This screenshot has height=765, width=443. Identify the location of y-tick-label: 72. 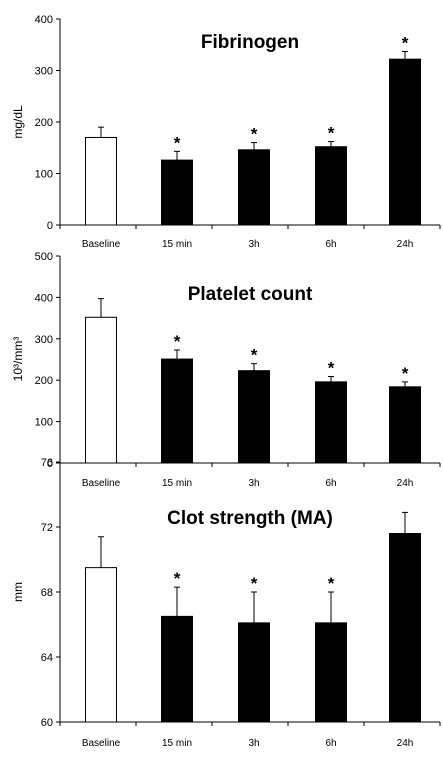
(47, 528).